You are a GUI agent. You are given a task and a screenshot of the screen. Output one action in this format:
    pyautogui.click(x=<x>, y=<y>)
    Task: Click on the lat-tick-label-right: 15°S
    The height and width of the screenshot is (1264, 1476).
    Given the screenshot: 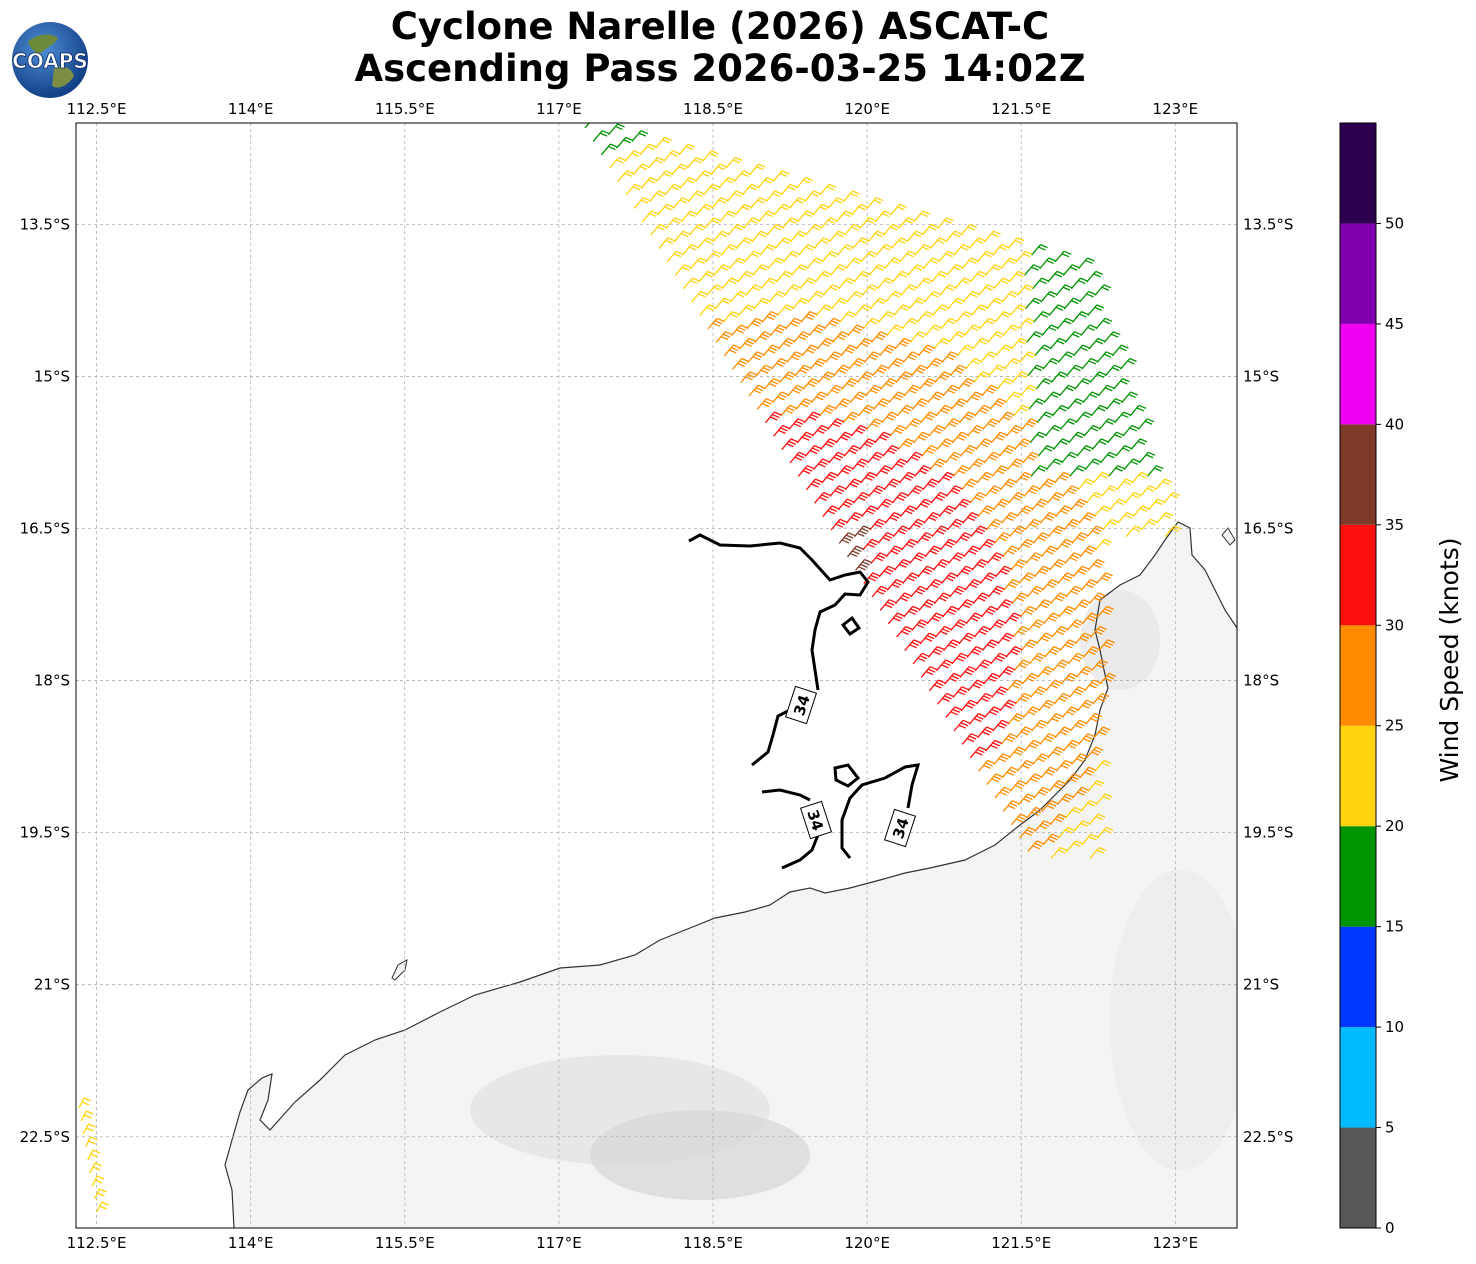 What is the action you would take?
    pyautogui.click(x=1261, y=376)
    